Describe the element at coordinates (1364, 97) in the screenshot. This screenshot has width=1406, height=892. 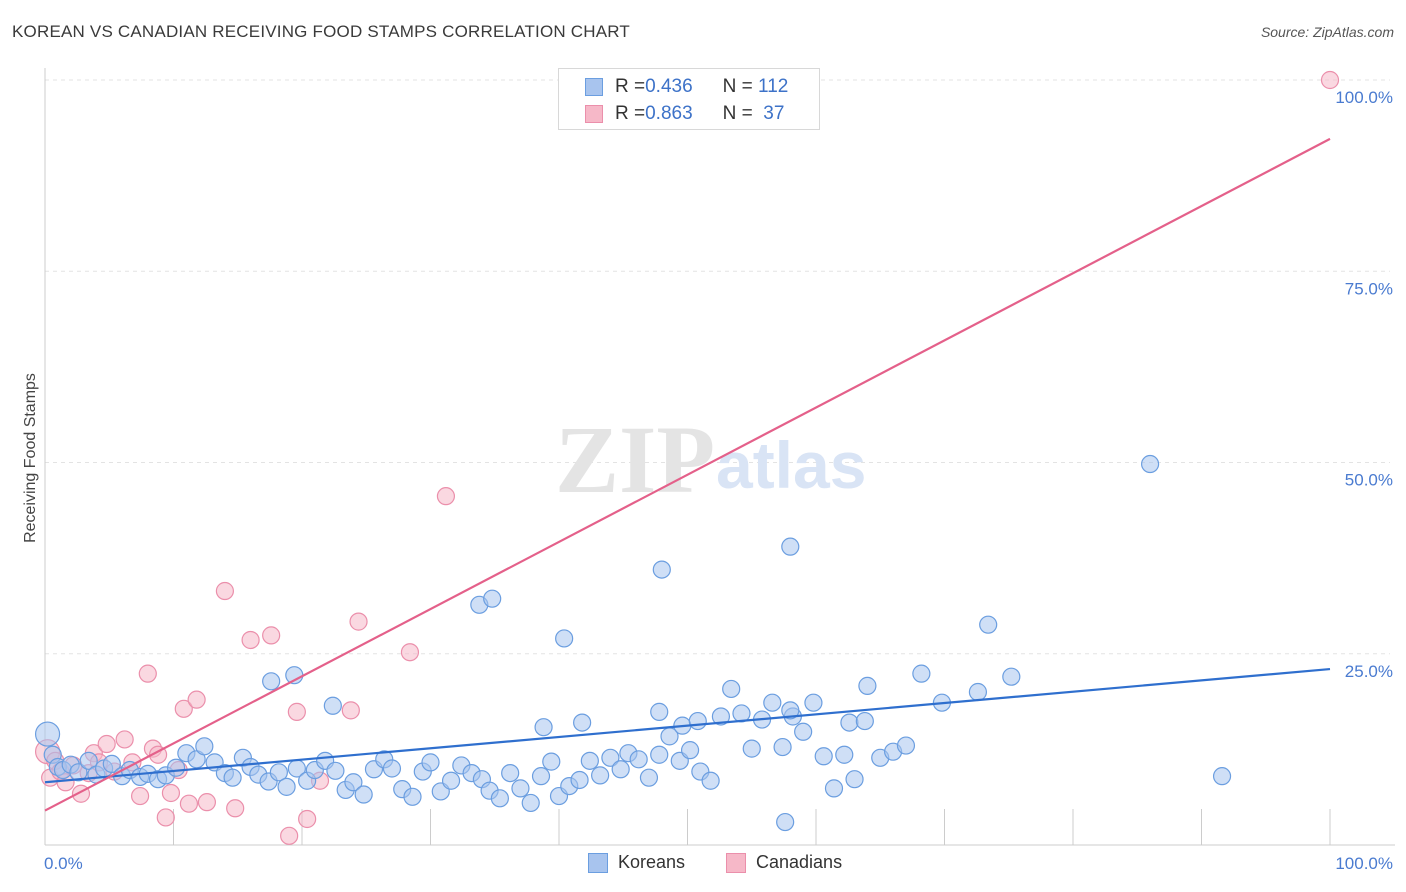
I see `y-tick-label: 100.0%` at that location.